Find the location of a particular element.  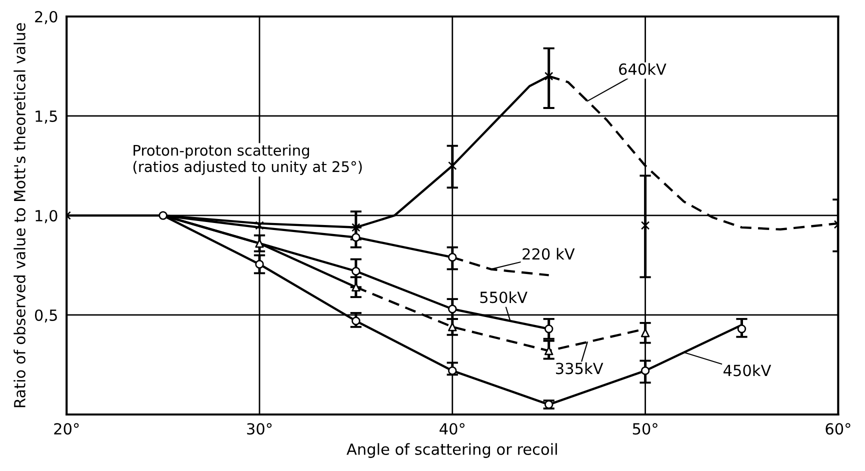

annotation: 640kV is located at coordinates (642, 69).